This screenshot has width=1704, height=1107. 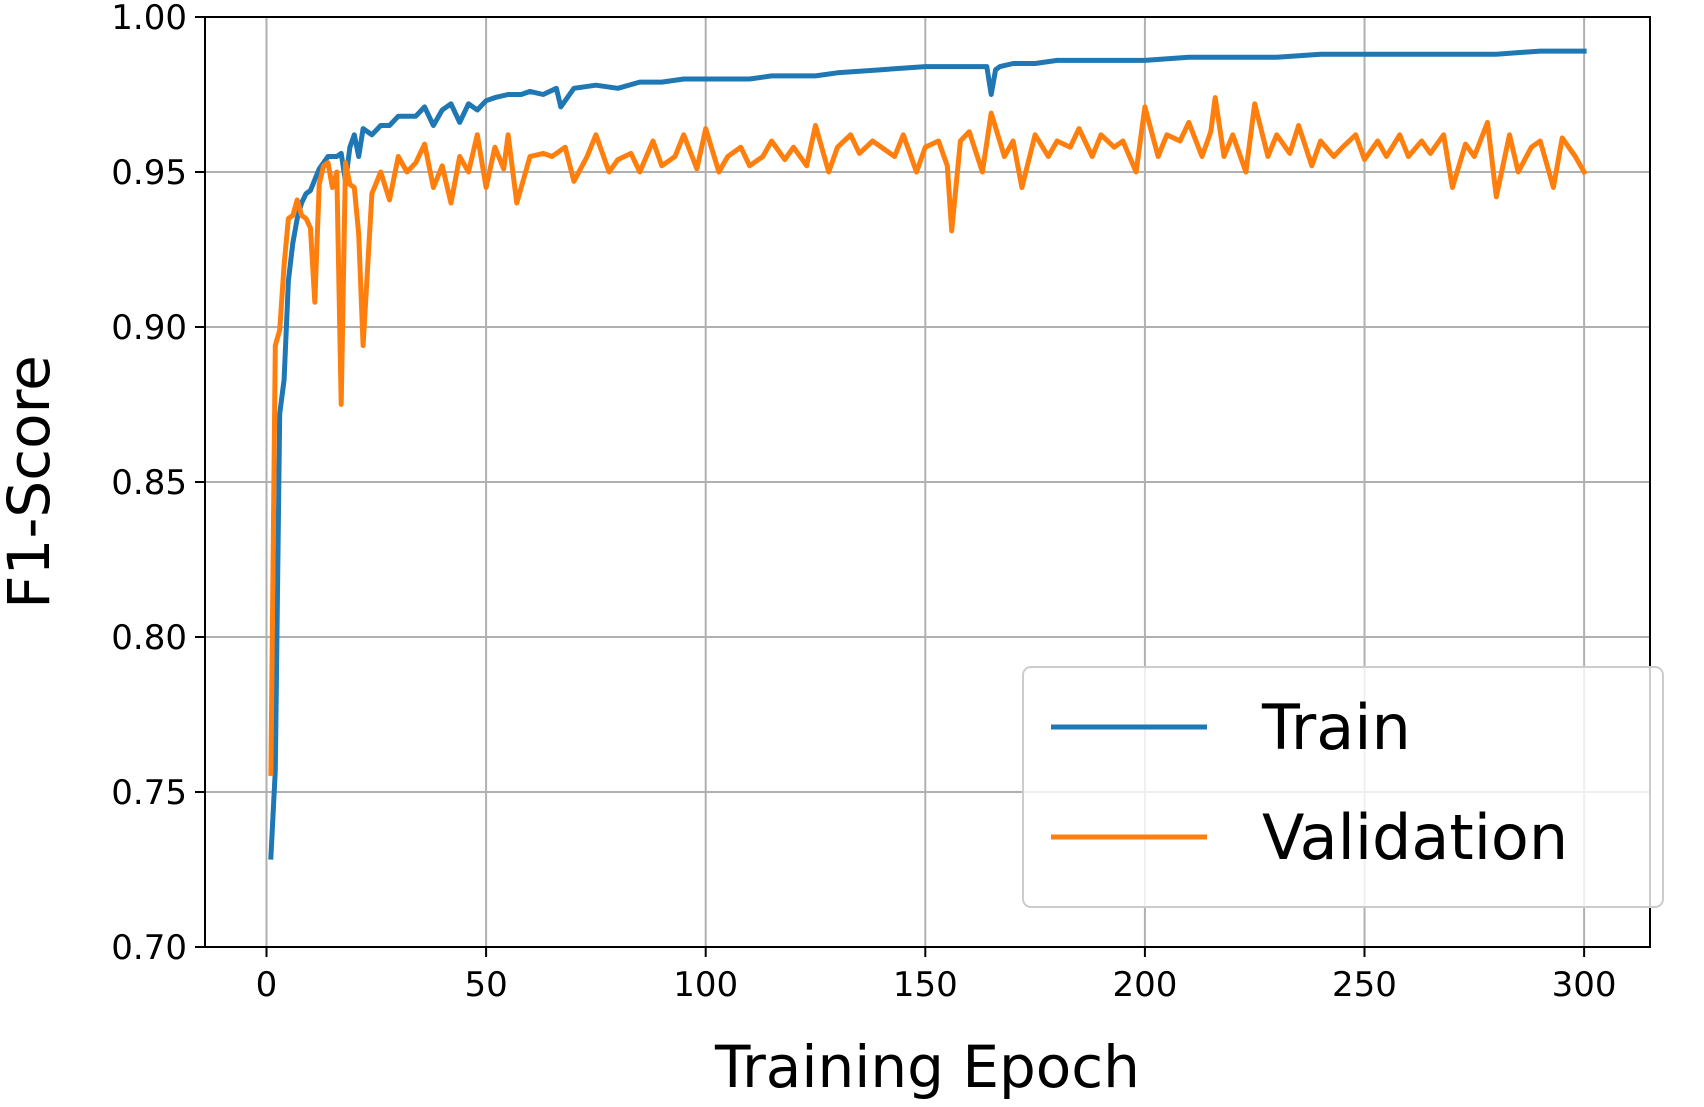 I want to click on x-tick-label: 0, so click(x=267, y=985).